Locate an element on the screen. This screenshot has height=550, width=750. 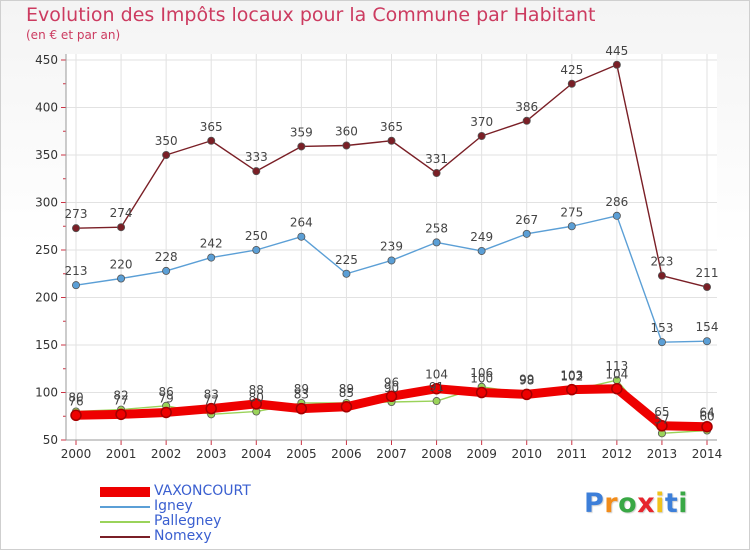
data-label-igney: 220 is located at coordinates (121, 265).